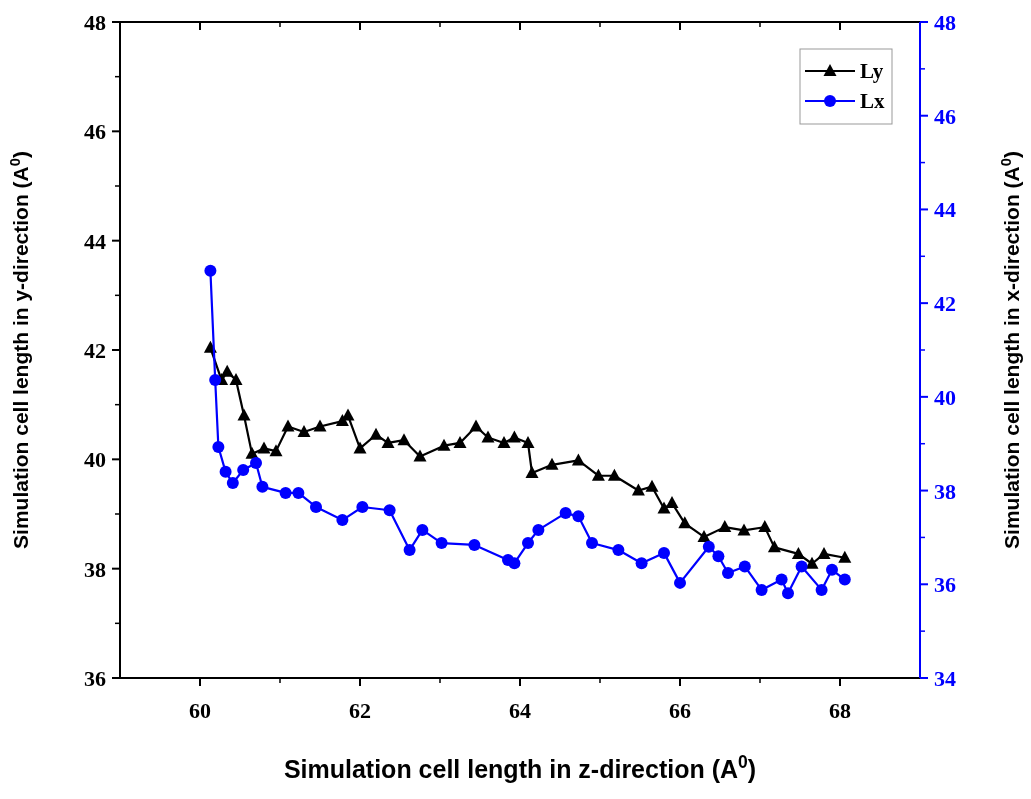 Image resolution: width=1031 pixels, height=799 pixels. I want to click on y-tick-label: 38, so click(95, 569).